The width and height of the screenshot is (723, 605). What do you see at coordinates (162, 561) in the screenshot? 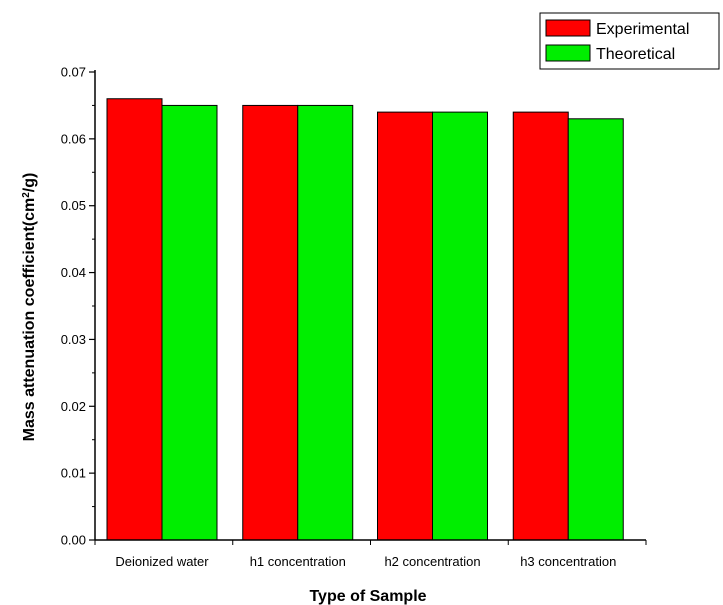
I see `x-tick-label: Deionized water` at bounding box center [162, 561].